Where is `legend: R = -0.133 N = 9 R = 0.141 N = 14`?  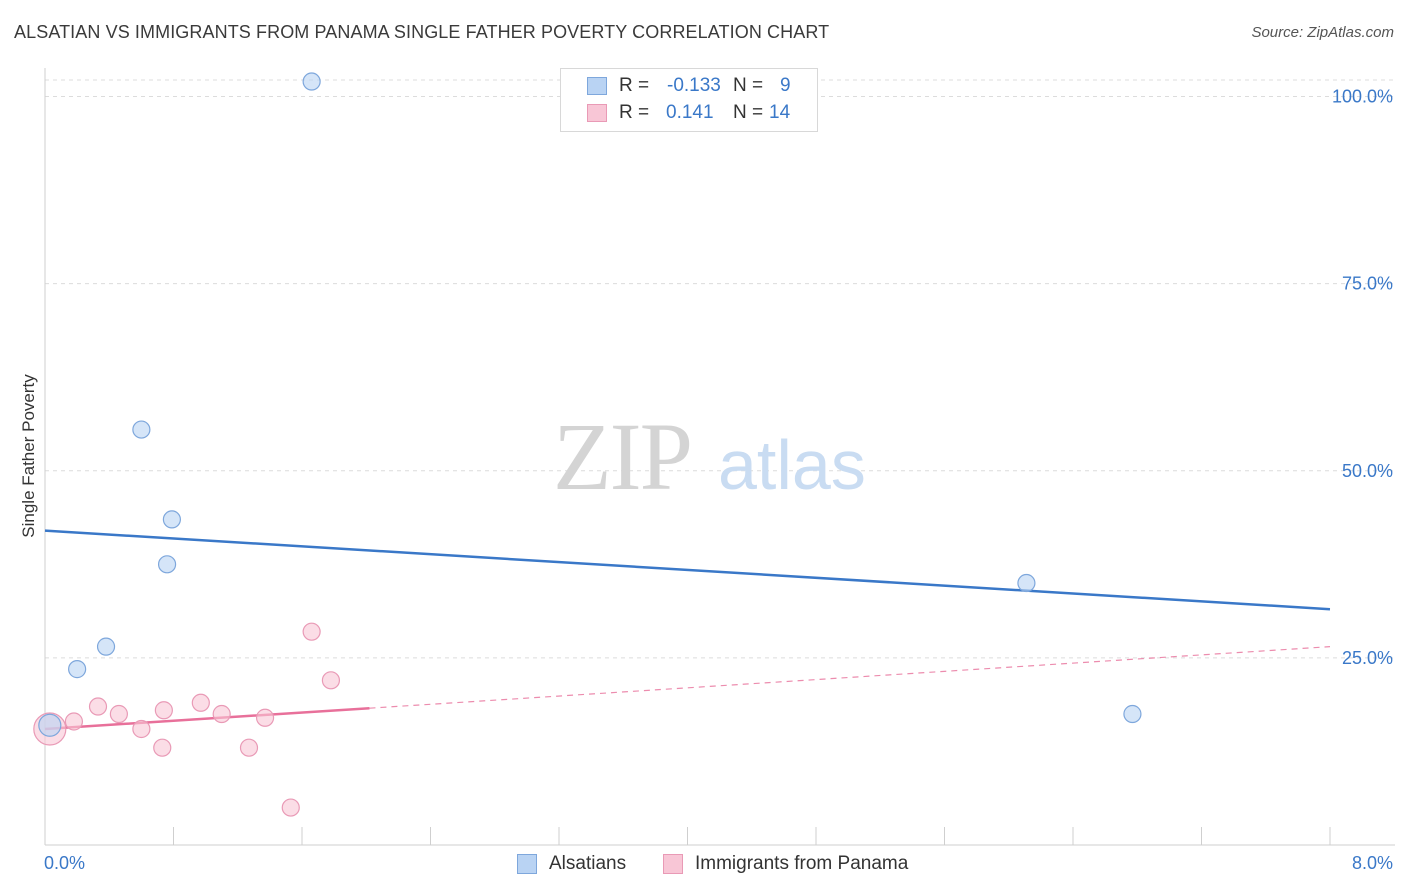
legend: R = -0.133 N = 9 R = 0.141 N = 14 is located at coordinates (689, 100).